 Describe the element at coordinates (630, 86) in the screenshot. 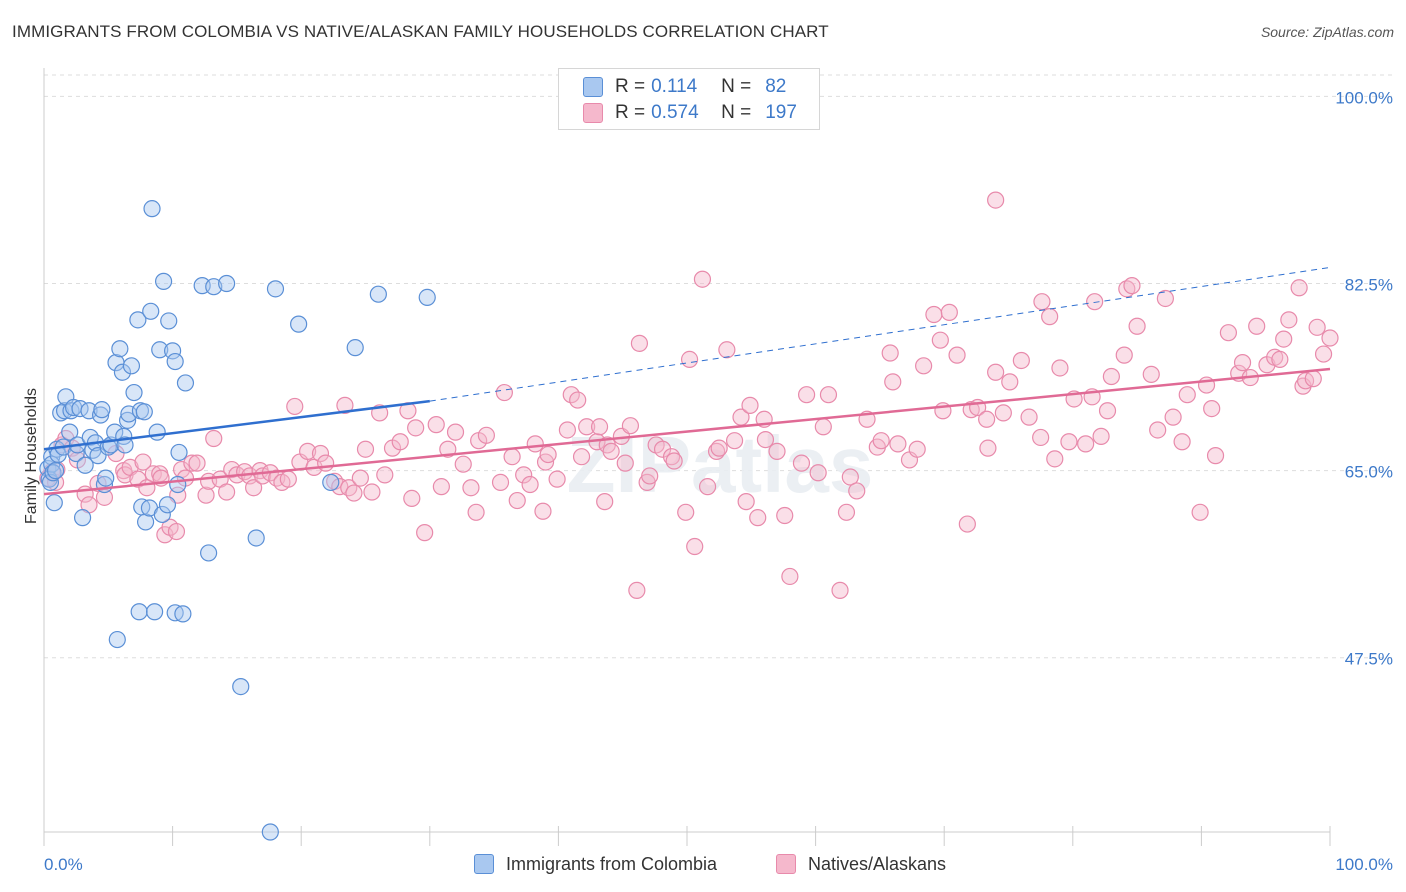

I see `legend-r-label: R =` at that location.